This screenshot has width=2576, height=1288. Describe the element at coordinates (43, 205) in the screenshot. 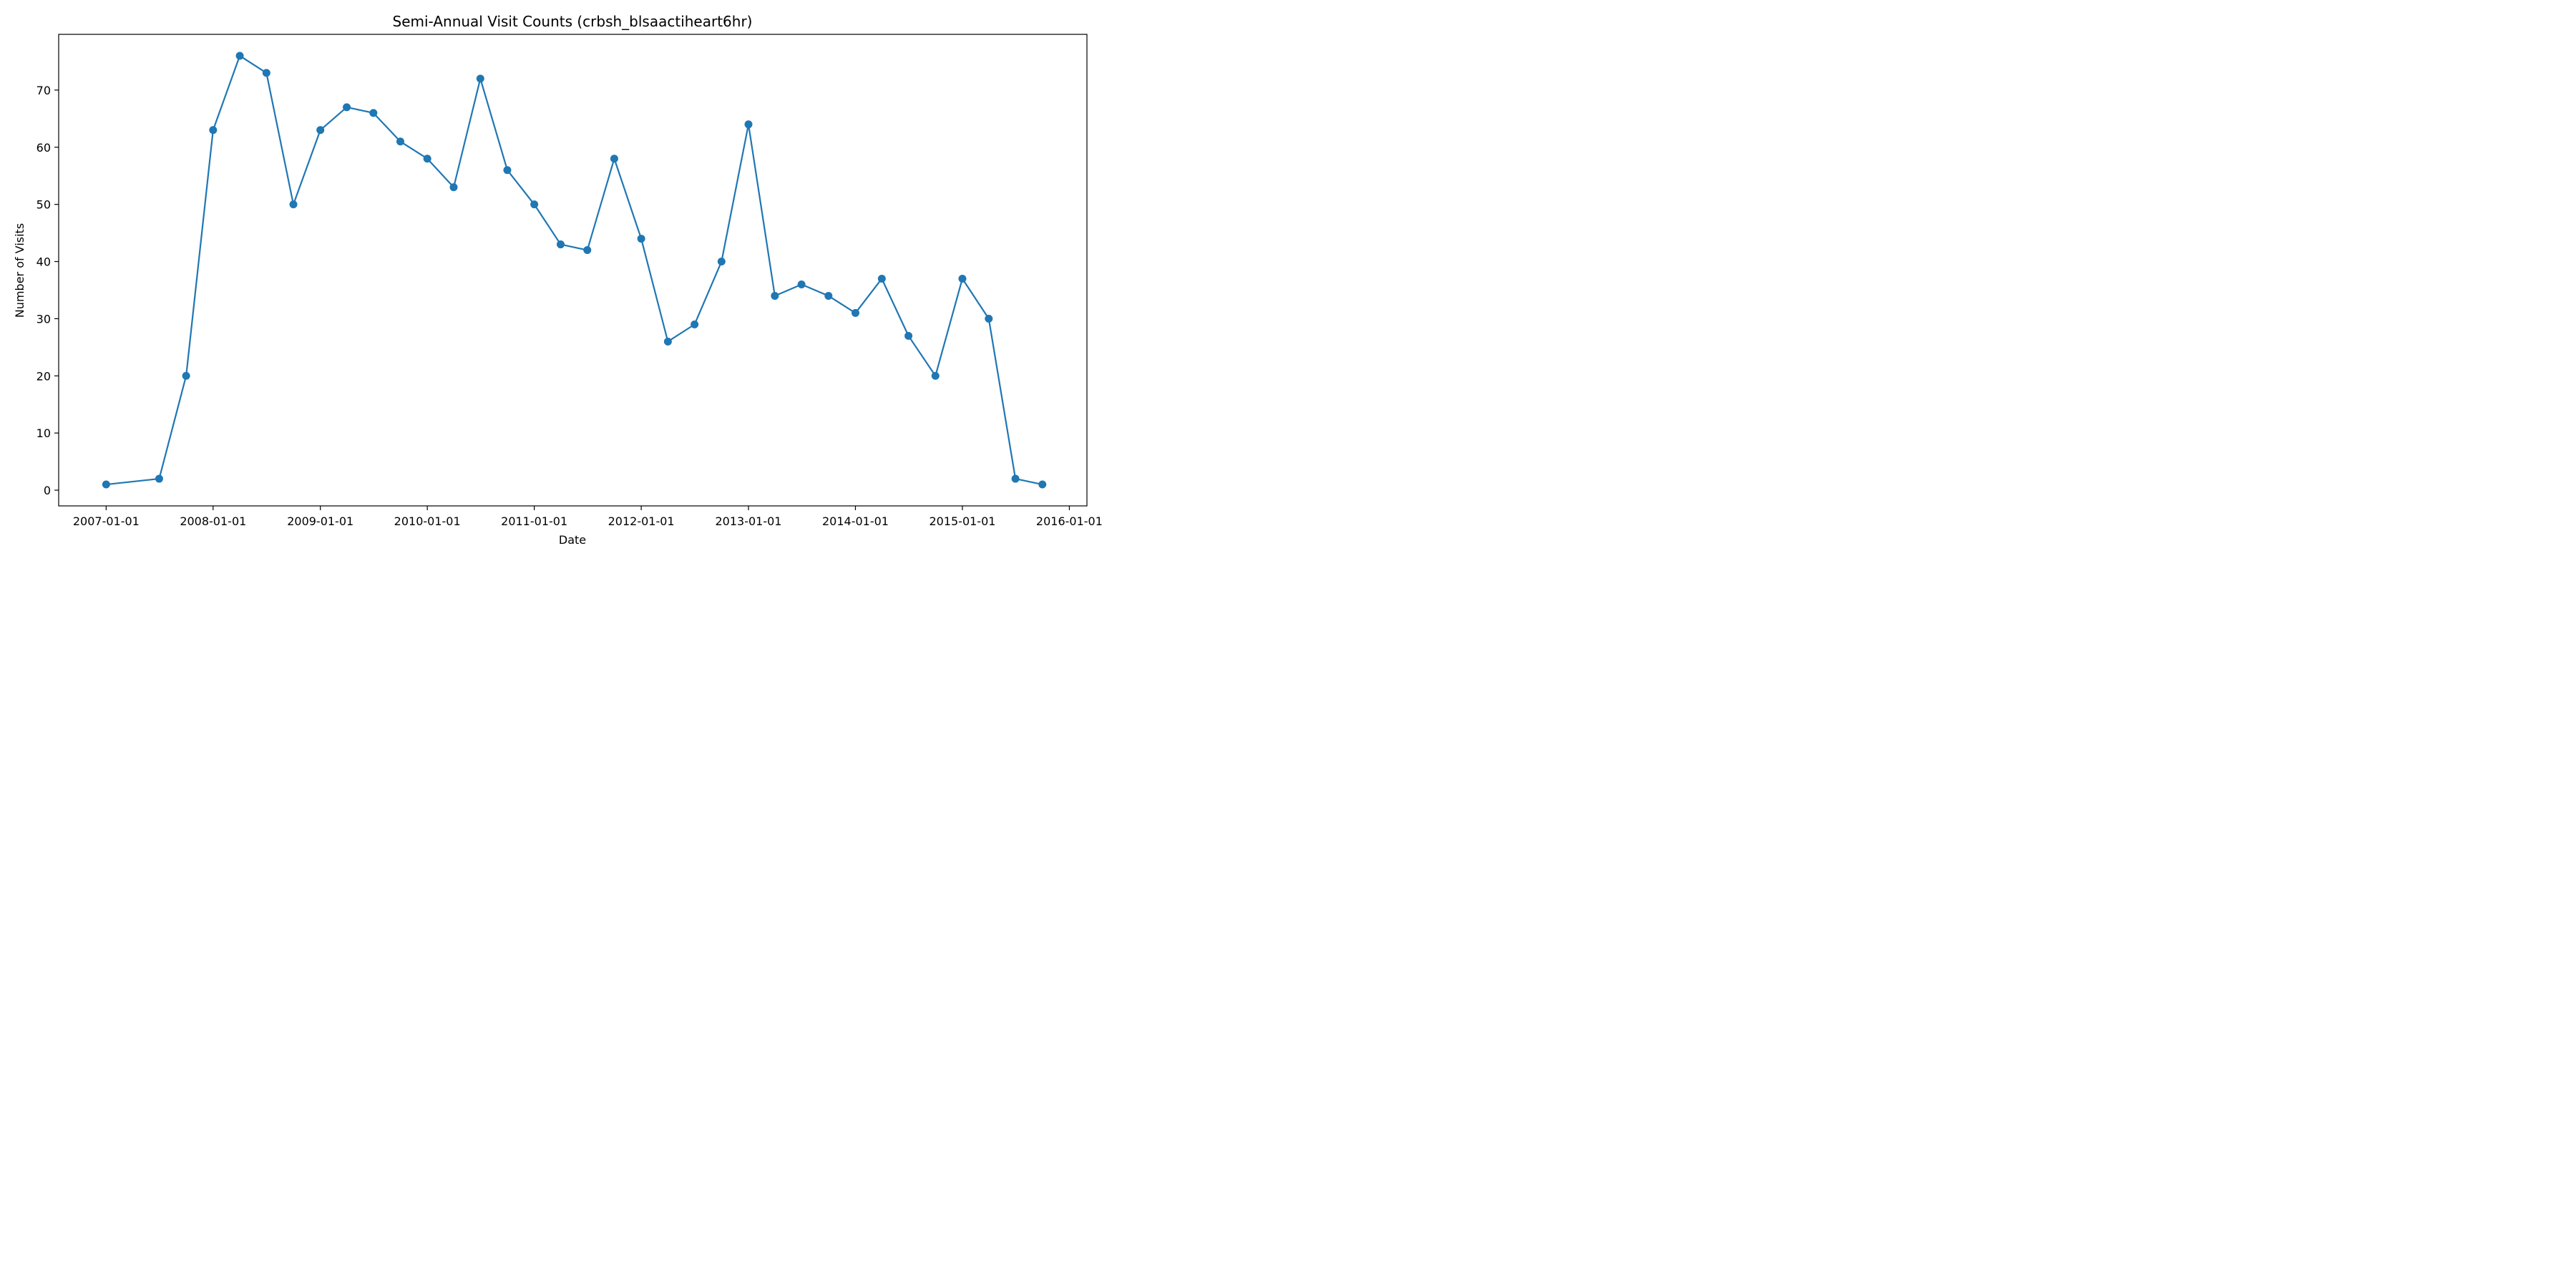

I see `y-tick-label: 50` at that location.